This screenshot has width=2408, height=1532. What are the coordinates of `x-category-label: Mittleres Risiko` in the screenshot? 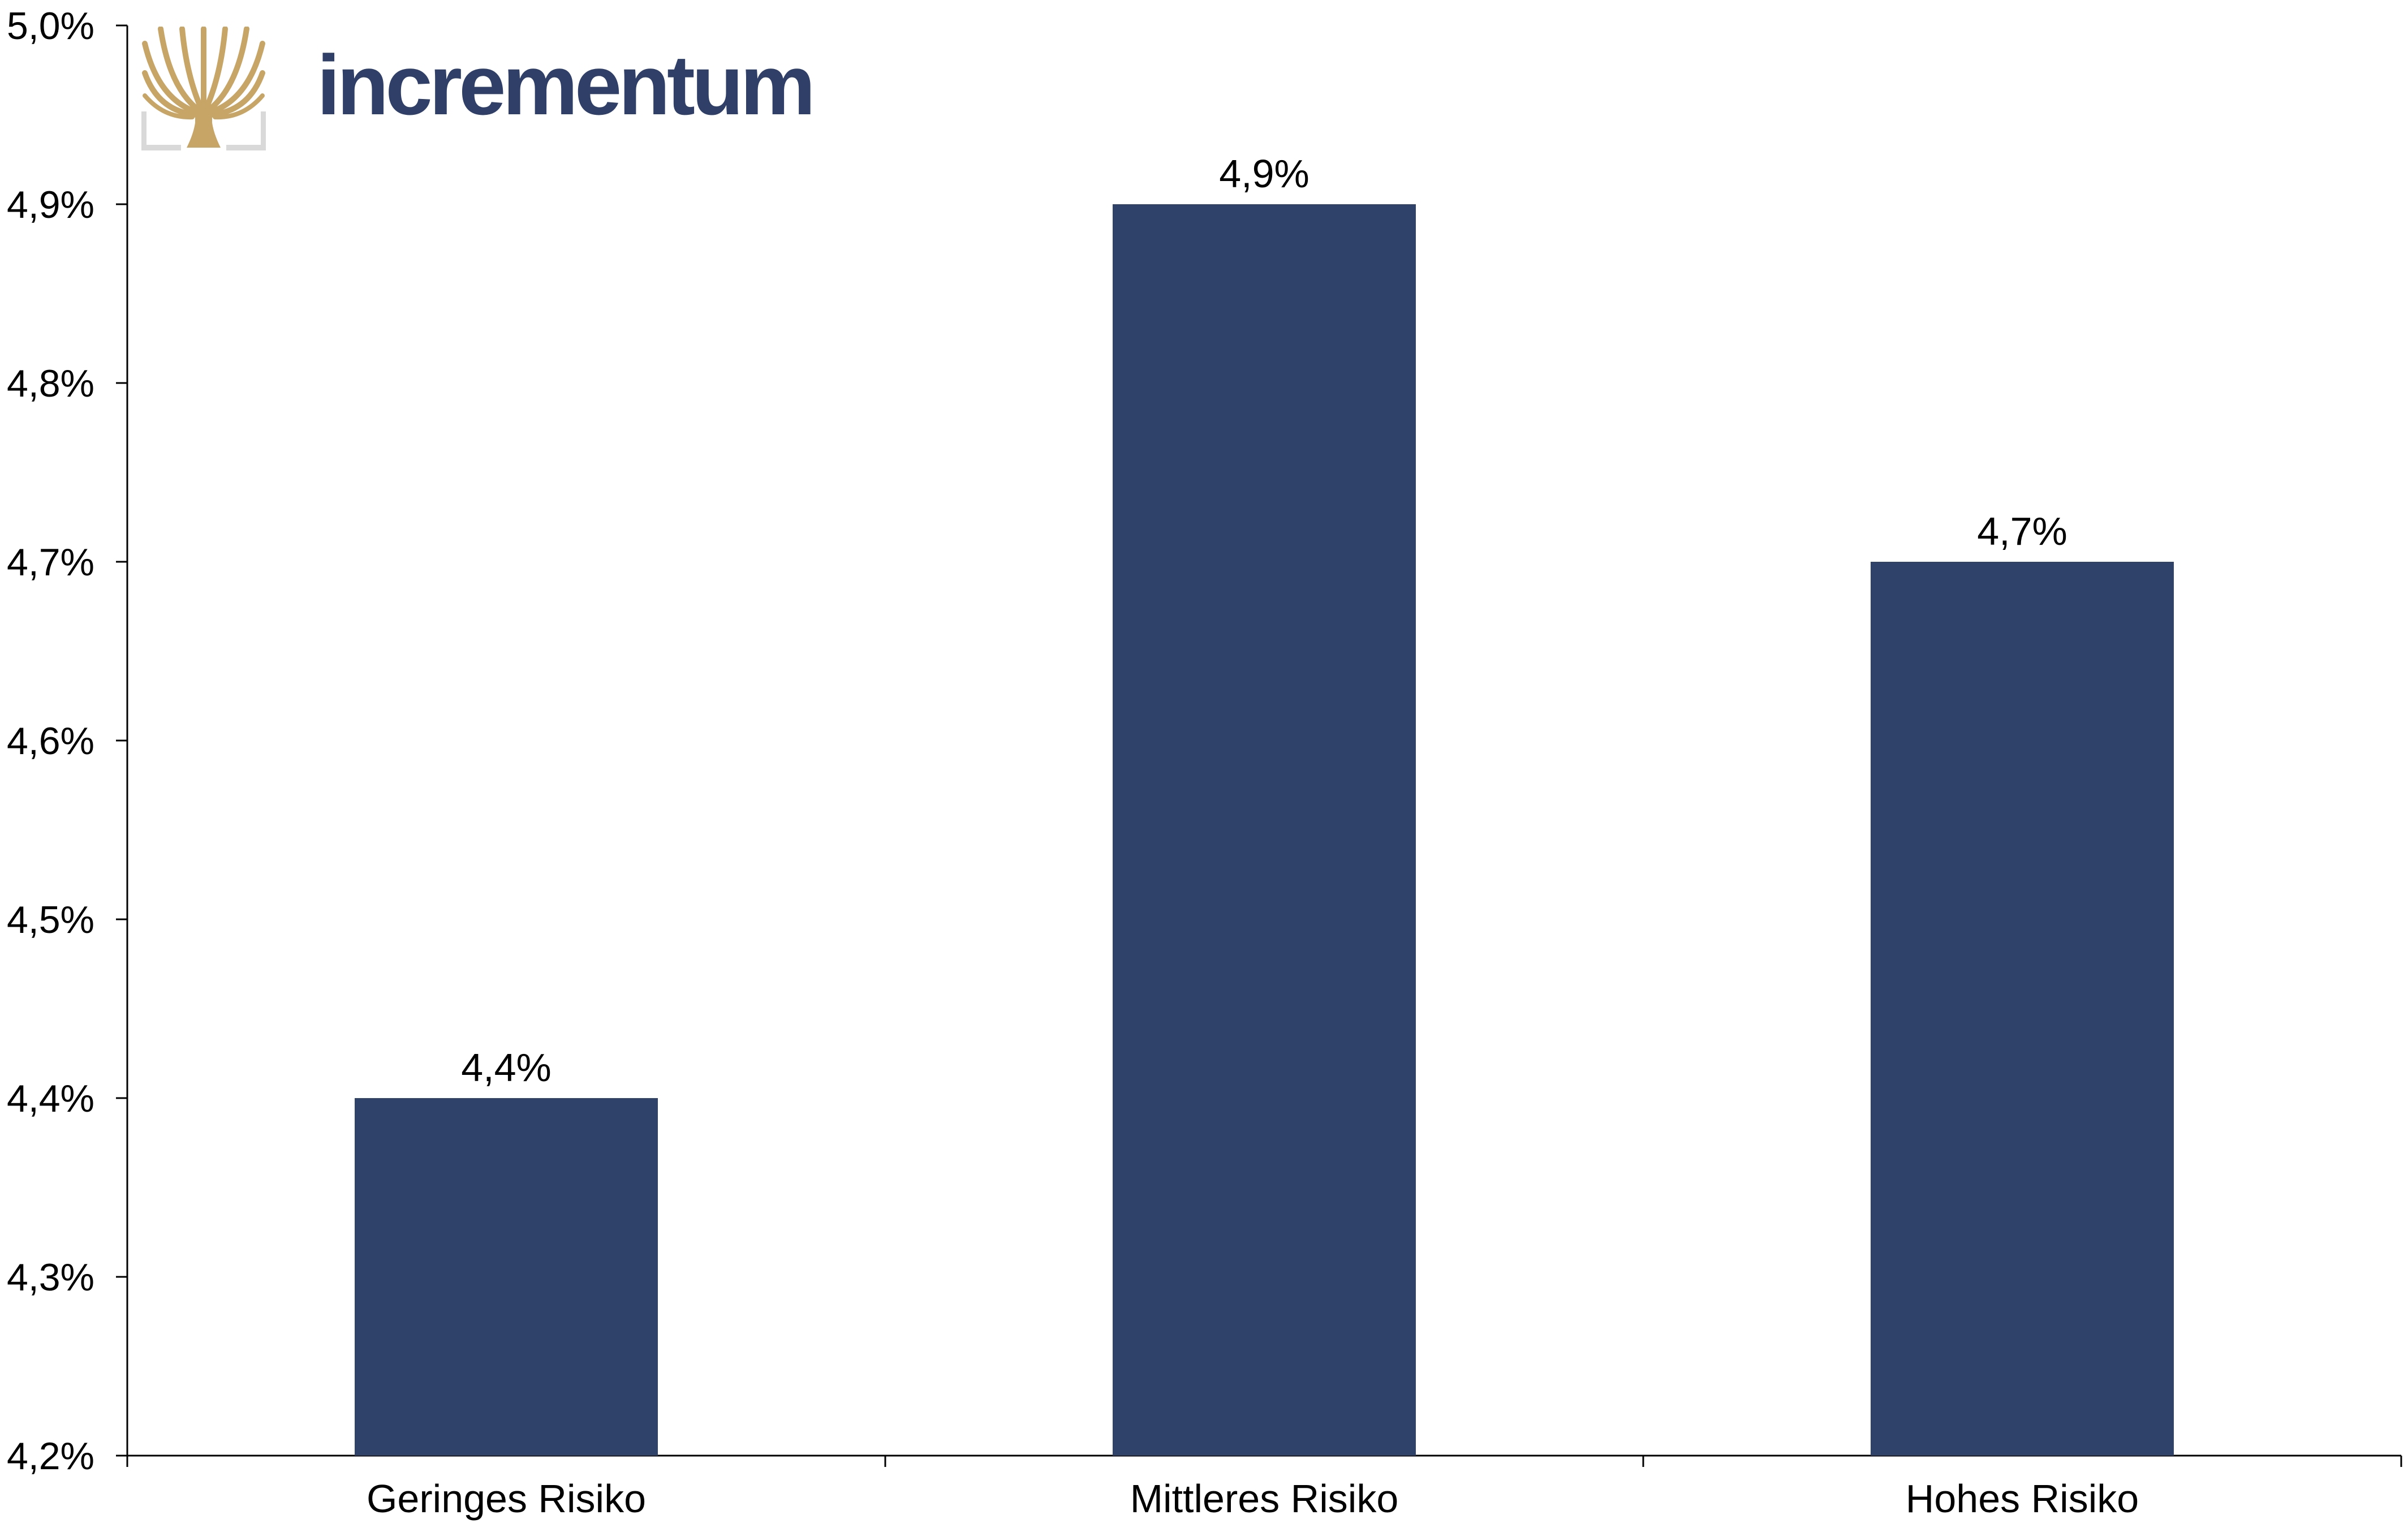 It's located at (1264, 1499).